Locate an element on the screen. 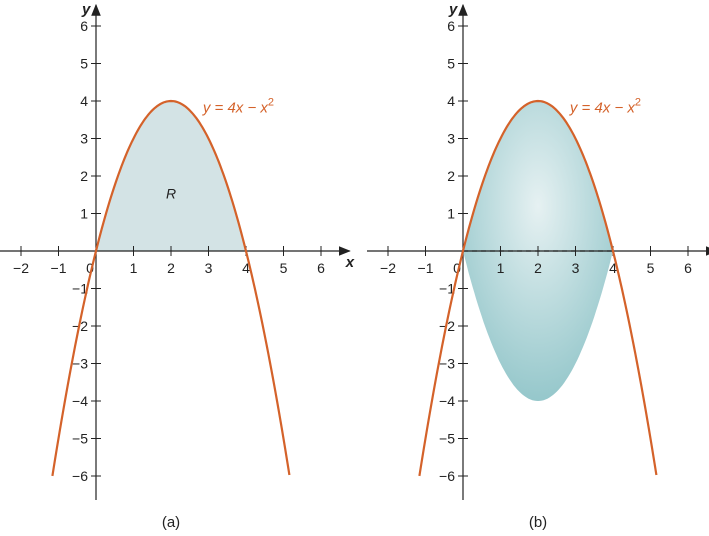  region-label: R is located at coordinates (171, 194).